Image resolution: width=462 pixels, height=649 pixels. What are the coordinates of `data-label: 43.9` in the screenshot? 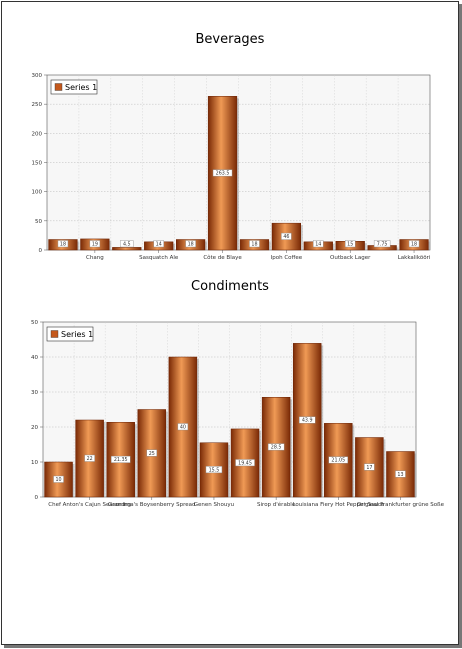 It's located at (307, 421).